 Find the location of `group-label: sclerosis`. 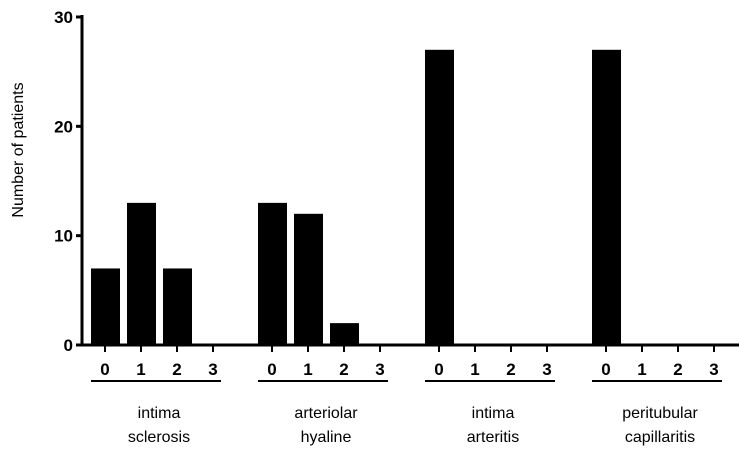

group-label: sclerosis is located at coordinates (159, 437).